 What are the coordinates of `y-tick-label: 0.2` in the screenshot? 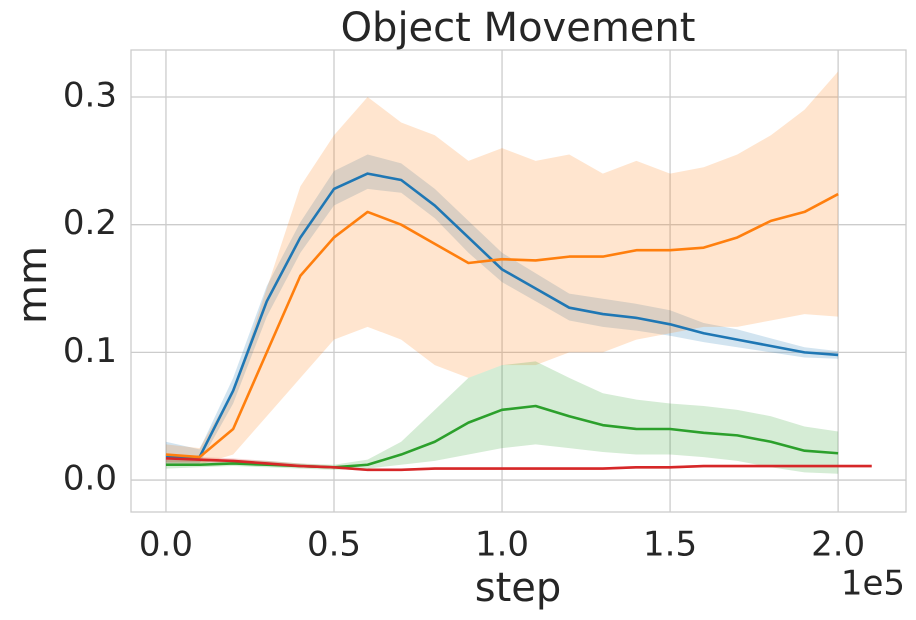 It's located at (90, 223).